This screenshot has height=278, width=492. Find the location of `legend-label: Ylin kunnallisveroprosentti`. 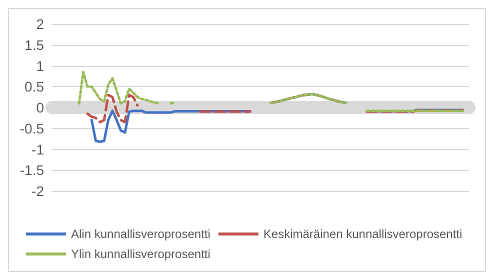

legend-label: Ylin kunnallisveroprosentti is located at coordinates (140, 254).